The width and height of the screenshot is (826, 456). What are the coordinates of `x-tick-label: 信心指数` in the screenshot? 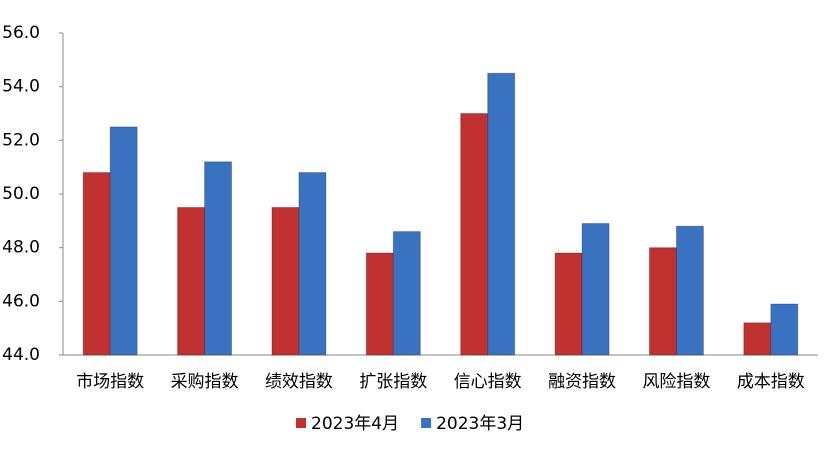 It's located at (488, 382).